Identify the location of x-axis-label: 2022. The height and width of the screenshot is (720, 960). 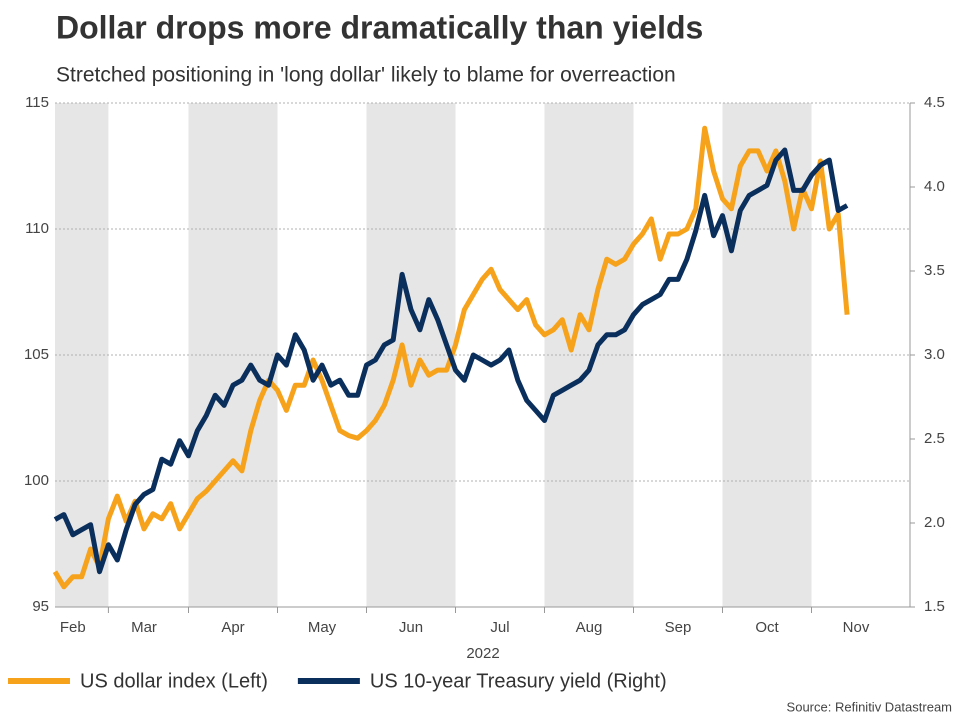
(482, 653).